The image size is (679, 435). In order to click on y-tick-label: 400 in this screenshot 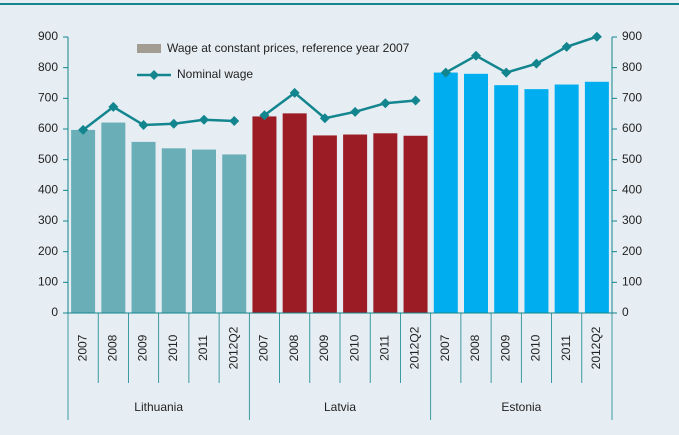, I will do `click(48, 190)`.